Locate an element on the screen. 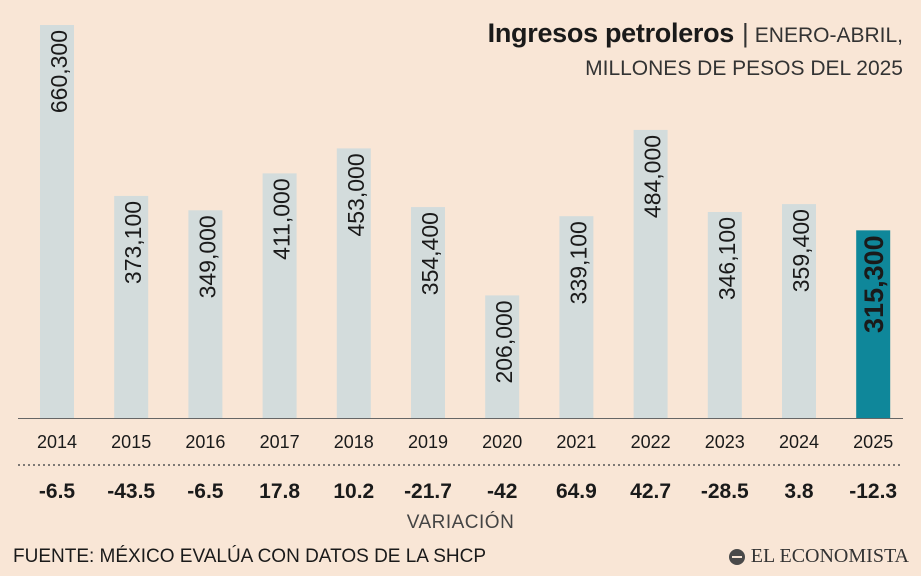 This screenshot has height=576, width=921. variation-2019: -21.7 is located at coordinates (428, 491).